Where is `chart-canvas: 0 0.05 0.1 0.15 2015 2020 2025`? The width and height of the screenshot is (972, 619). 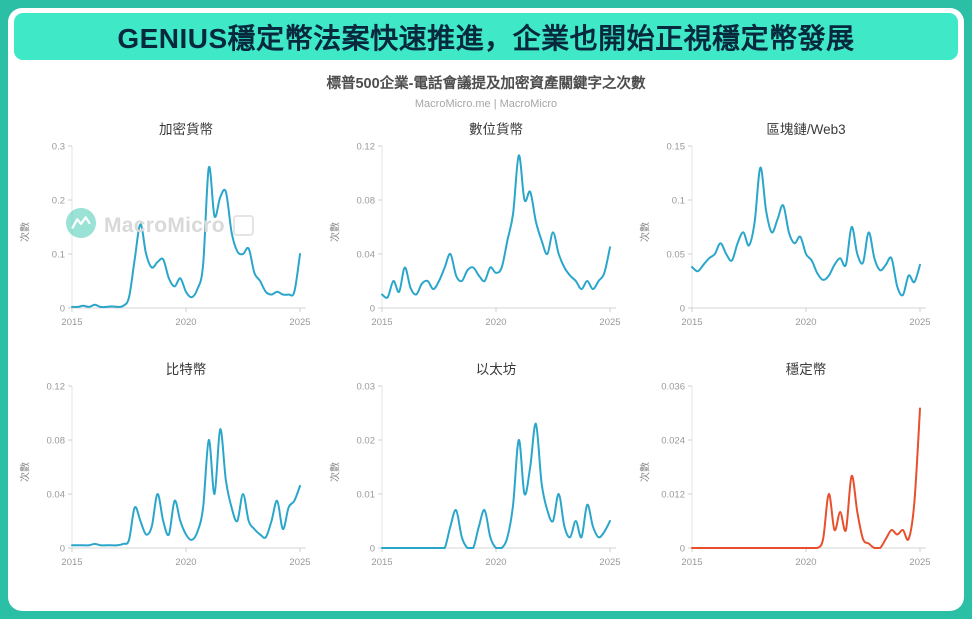 chart-canvas: 0 0.05 0.1 0.15 2015 2020 2025 is located at coordinates (799, 235).